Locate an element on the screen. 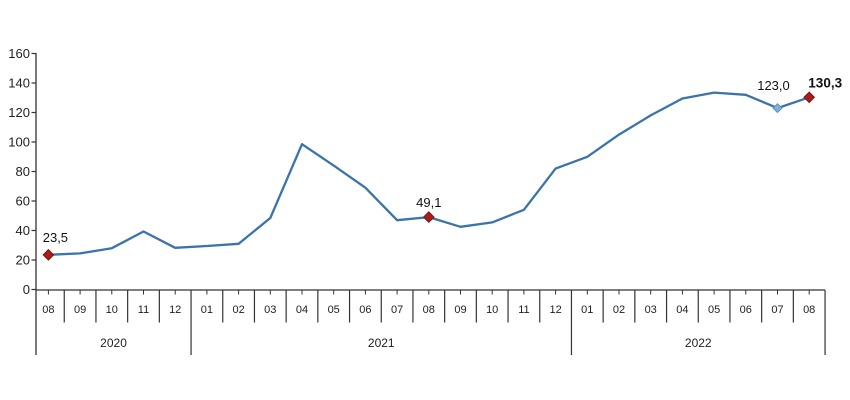 The width and height of the screenshot is (850, 400). y-axis-tick-label: 140 is located at coordinates (19, 83).